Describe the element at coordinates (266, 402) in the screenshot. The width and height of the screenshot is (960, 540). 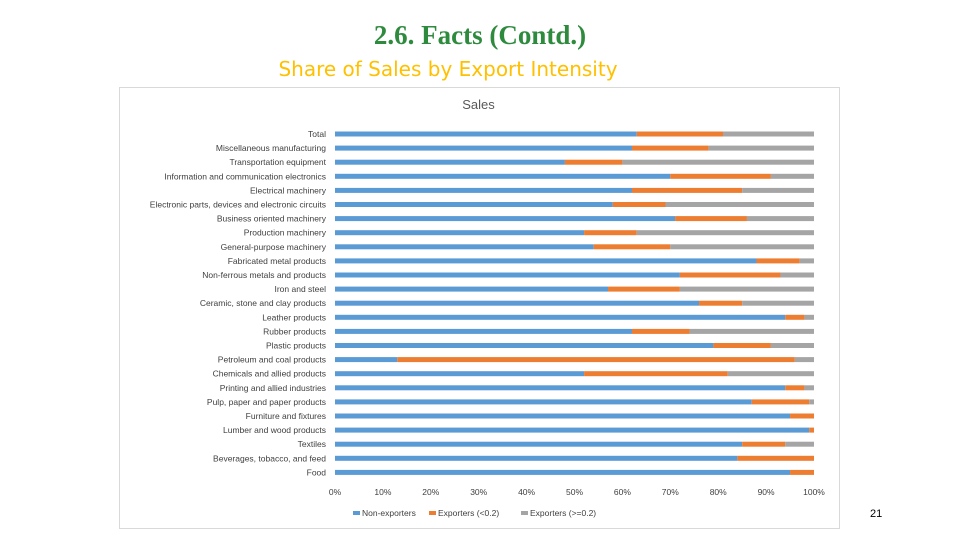
I see `category-label: Pulp, paper and paper products` at that location.